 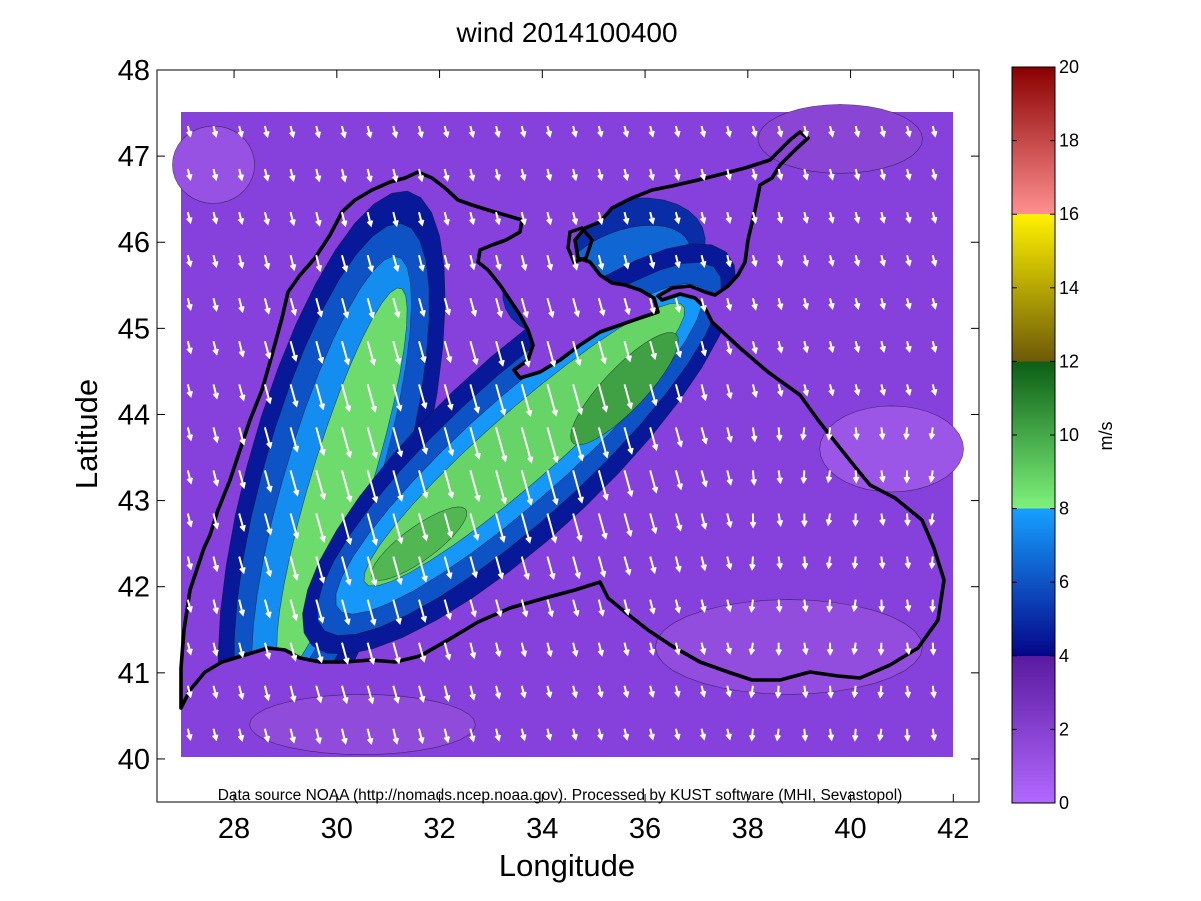 What do you see at coordinates (134, 760) in the screenshot?
I see `y-tick-label: 40` at bounding box center [134, 760].